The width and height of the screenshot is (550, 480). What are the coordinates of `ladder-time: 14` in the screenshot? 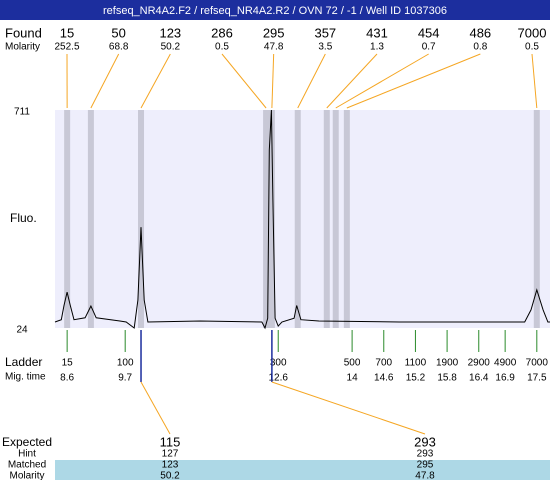 It's located at (353, 378).